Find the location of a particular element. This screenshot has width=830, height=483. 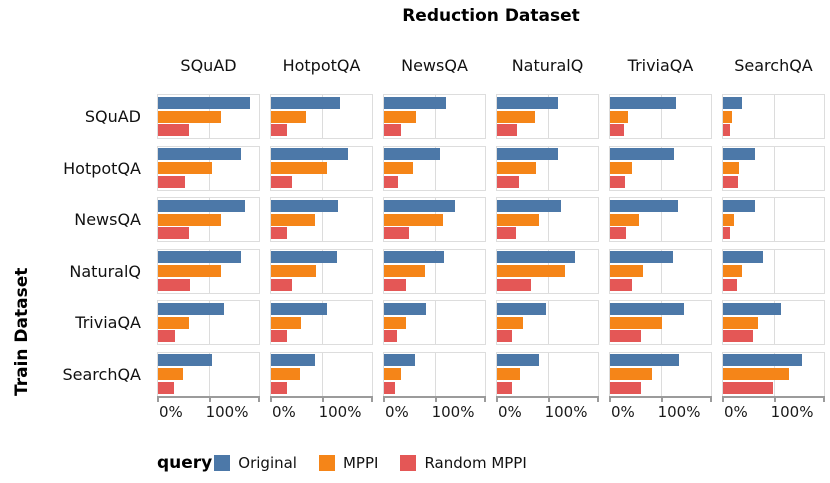

panel-triviaqa-naturalq is located at coordinates (547, 322).